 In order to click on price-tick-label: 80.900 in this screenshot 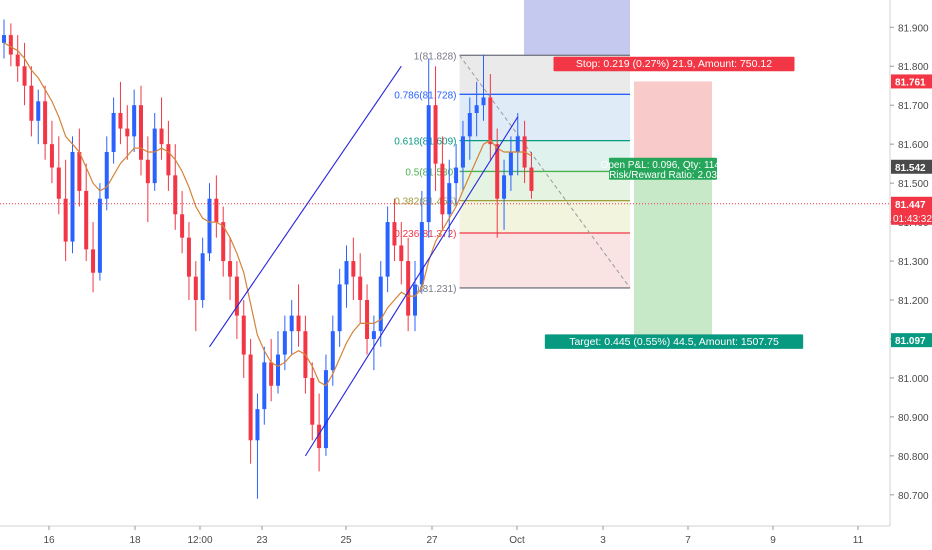, I will do `click(913, 418)`.